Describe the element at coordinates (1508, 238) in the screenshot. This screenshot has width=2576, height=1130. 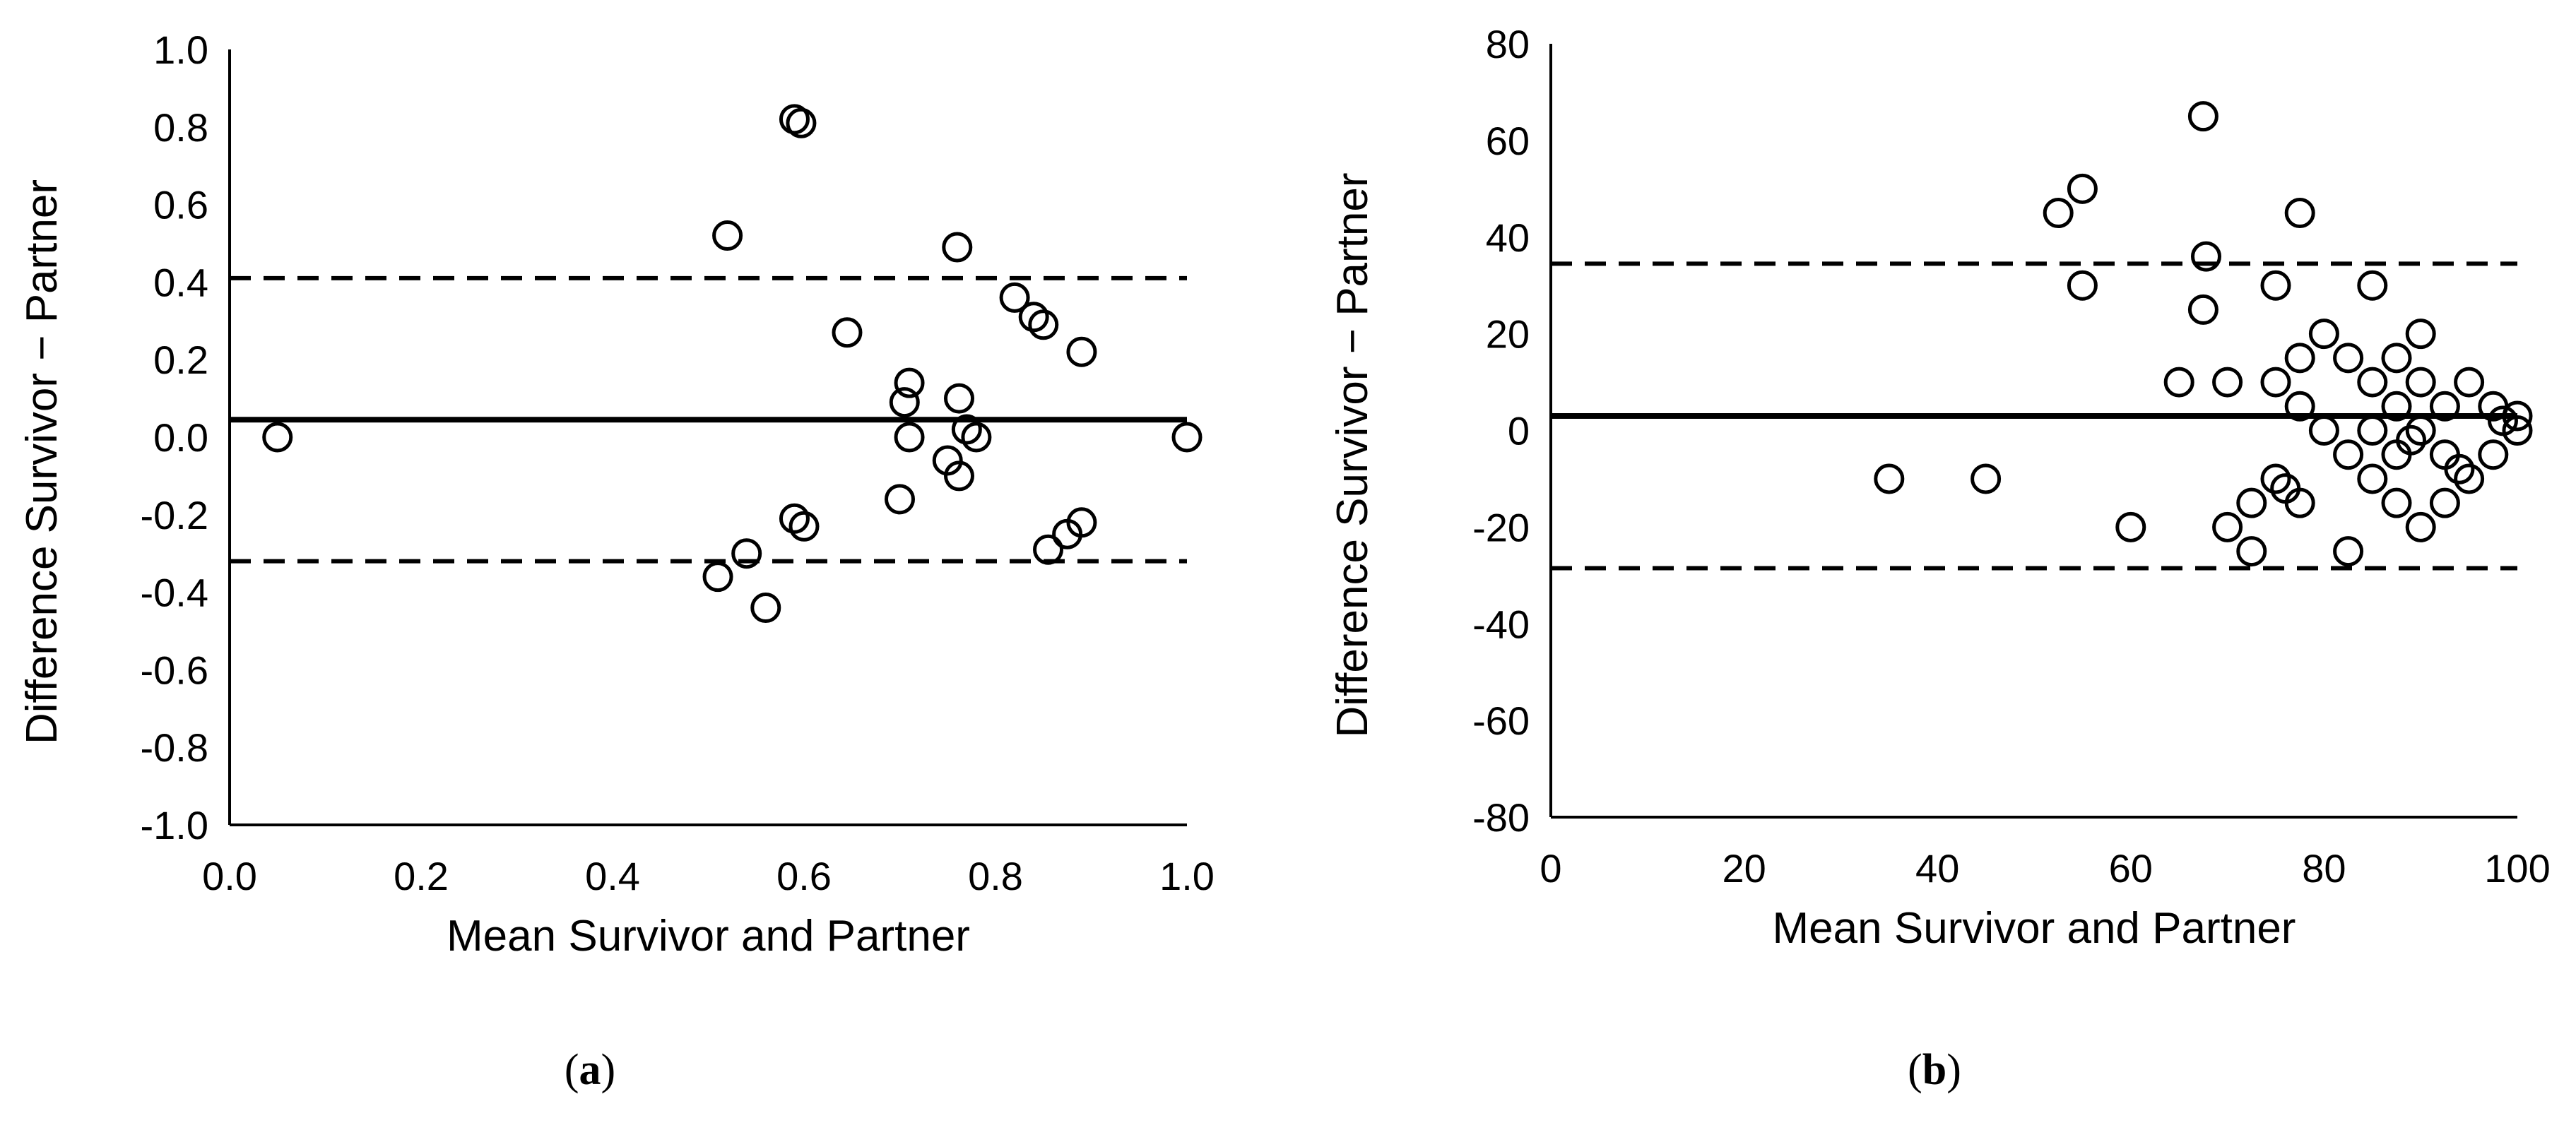
I see `y-tick-label: 40` at that location.